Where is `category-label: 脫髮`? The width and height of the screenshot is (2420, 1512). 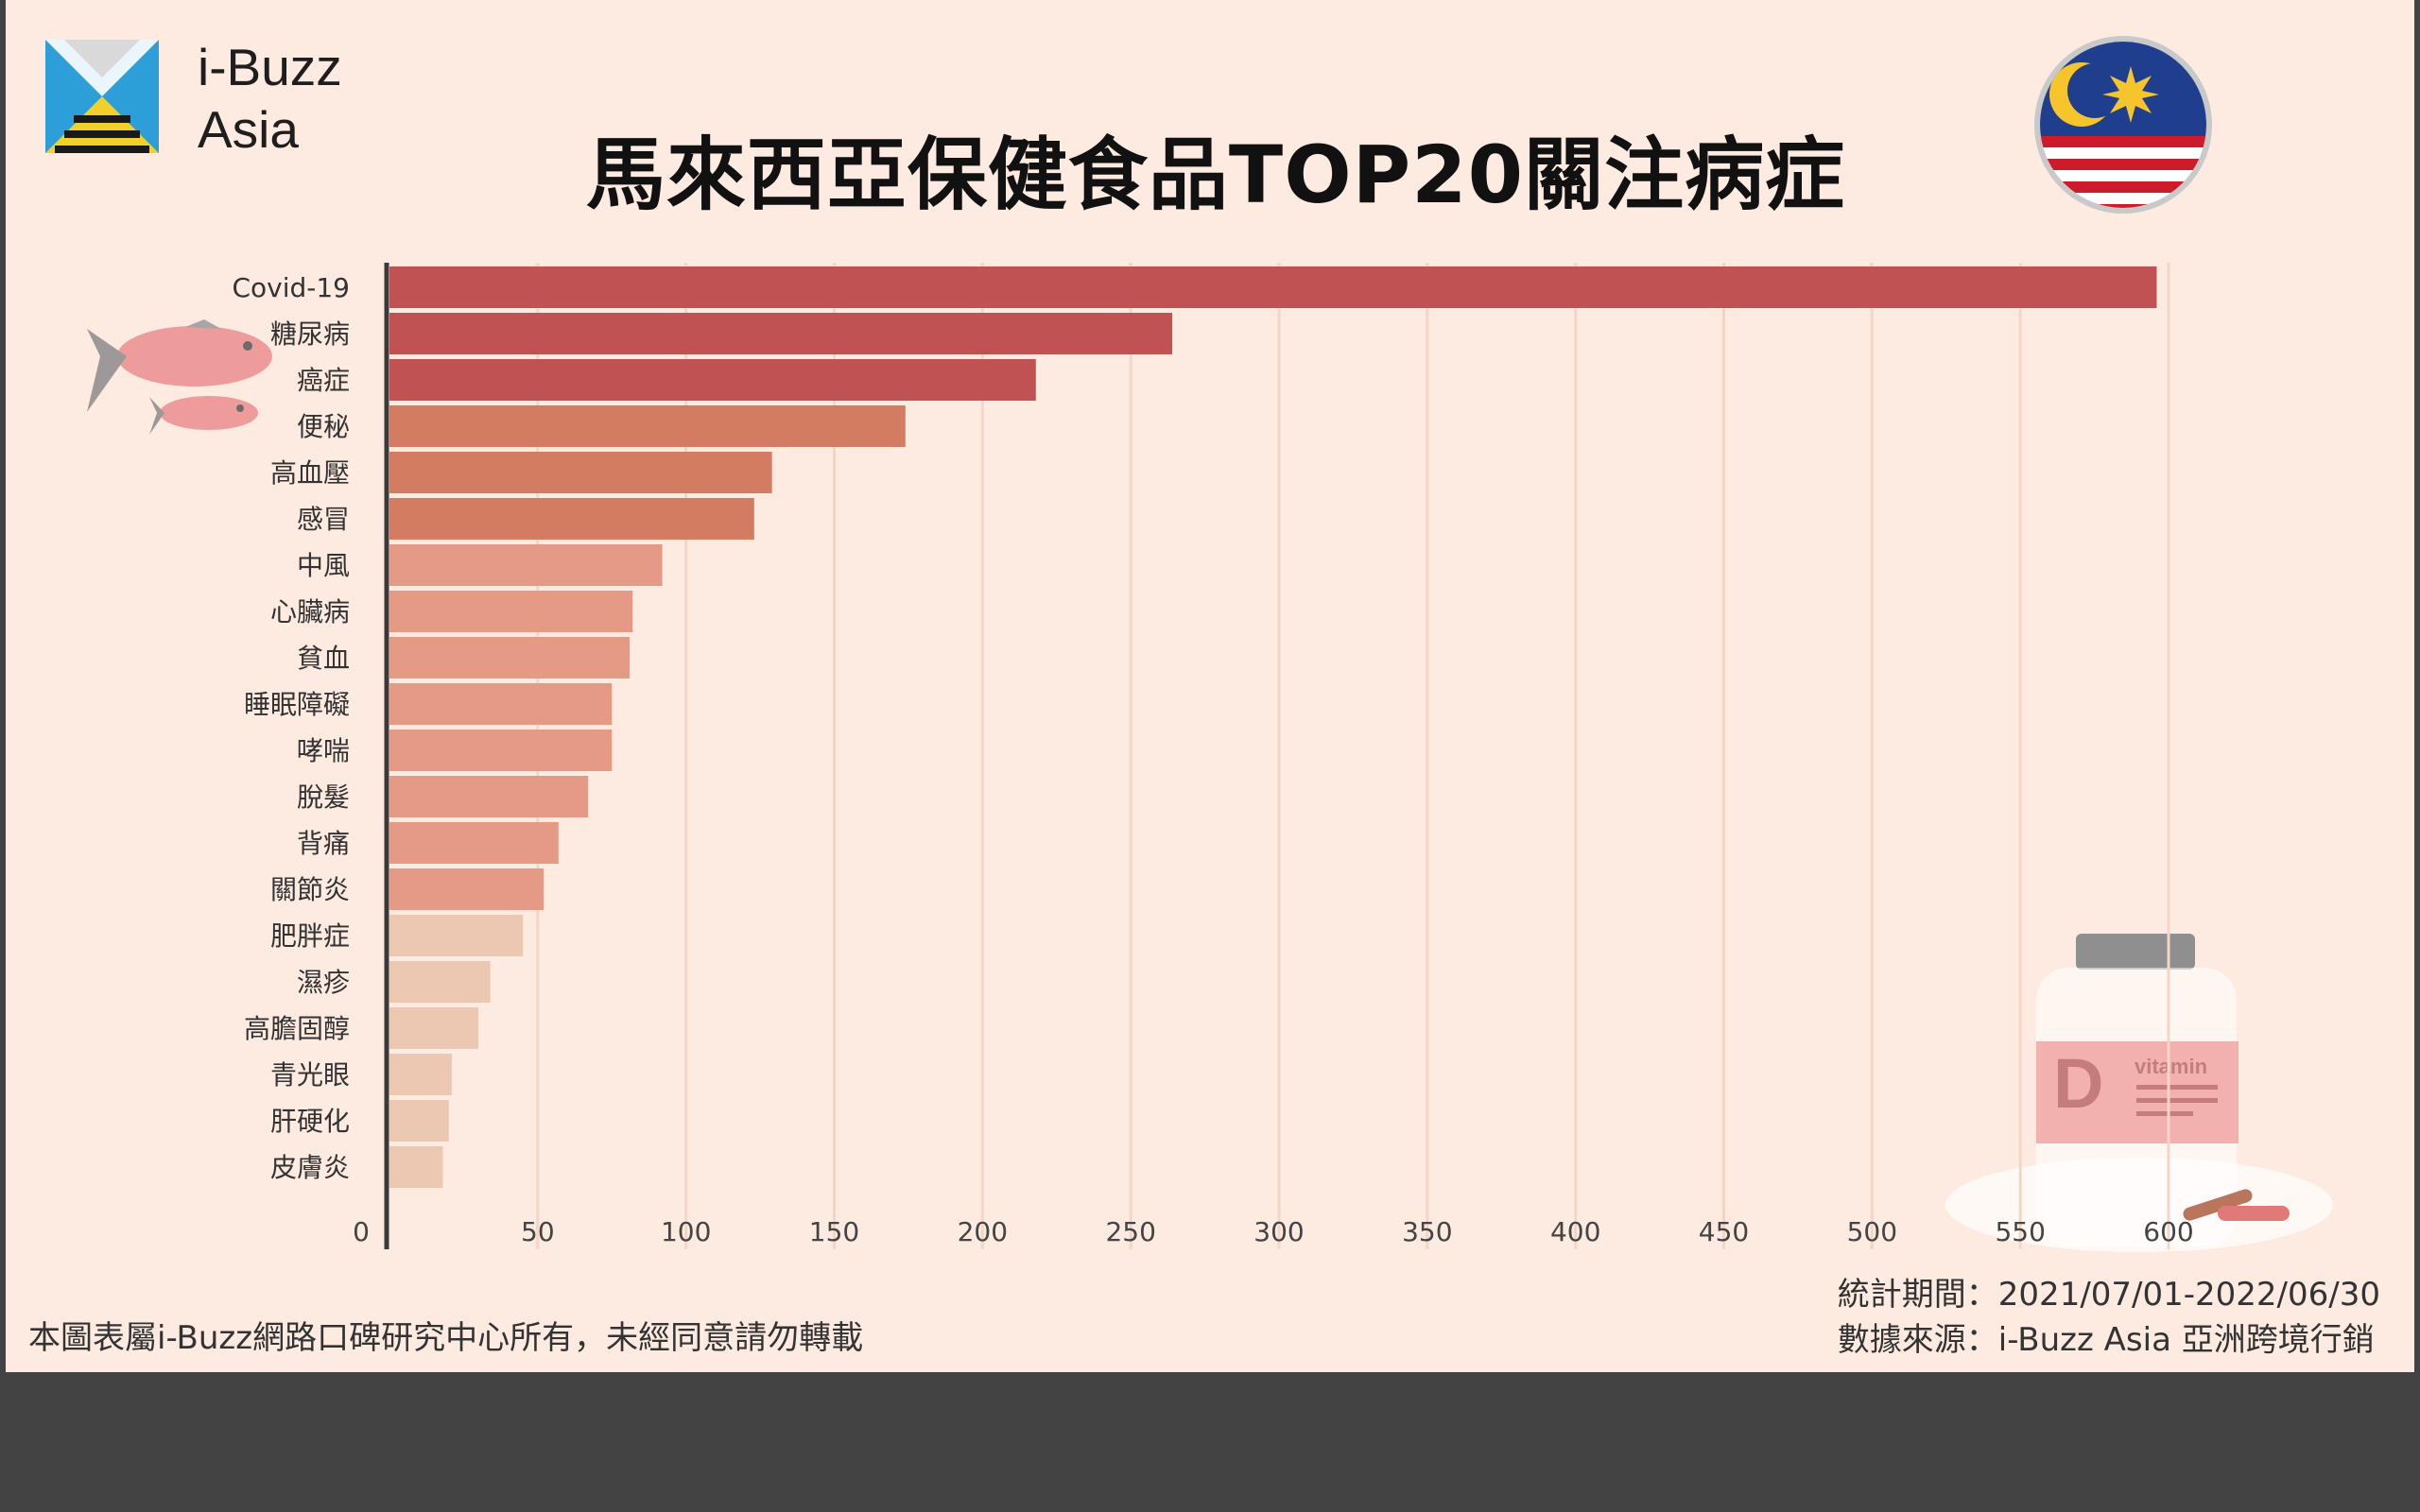
category-label: 脫髮 is located at coordinates (323, 797).